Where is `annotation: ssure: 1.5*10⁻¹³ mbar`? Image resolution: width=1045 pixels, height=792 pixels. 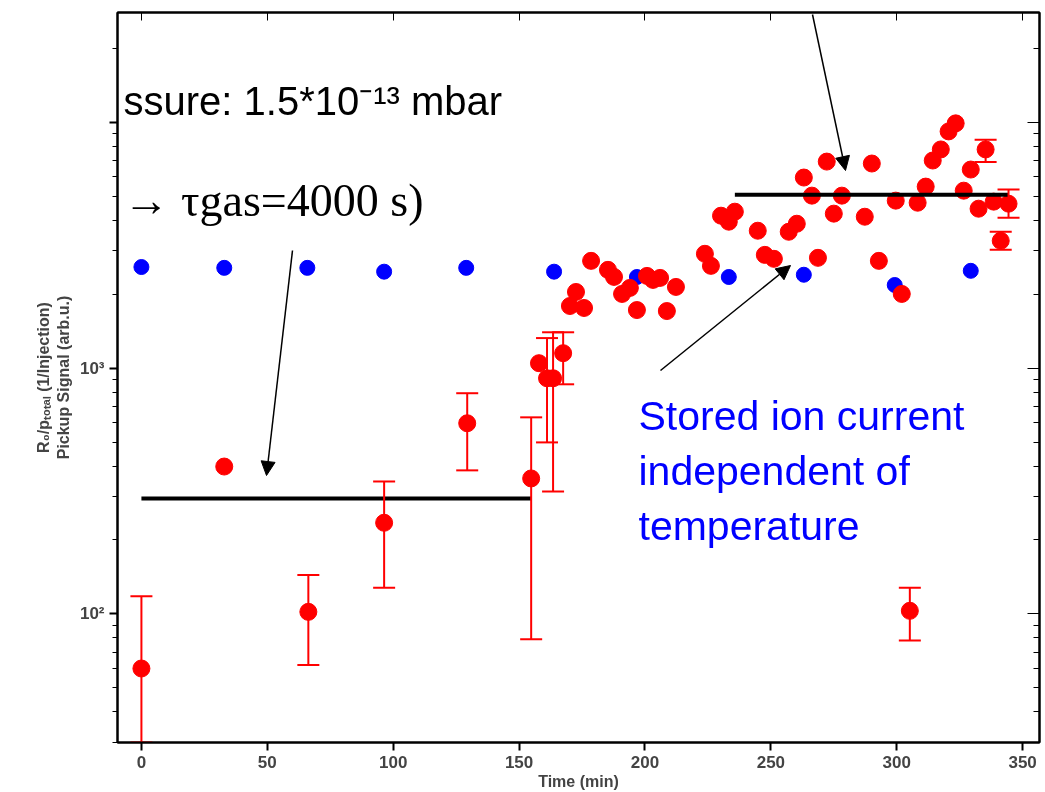 annotation: ssure: 1.5*10⁻¹³ mbar is located at coordinates (313, 100).